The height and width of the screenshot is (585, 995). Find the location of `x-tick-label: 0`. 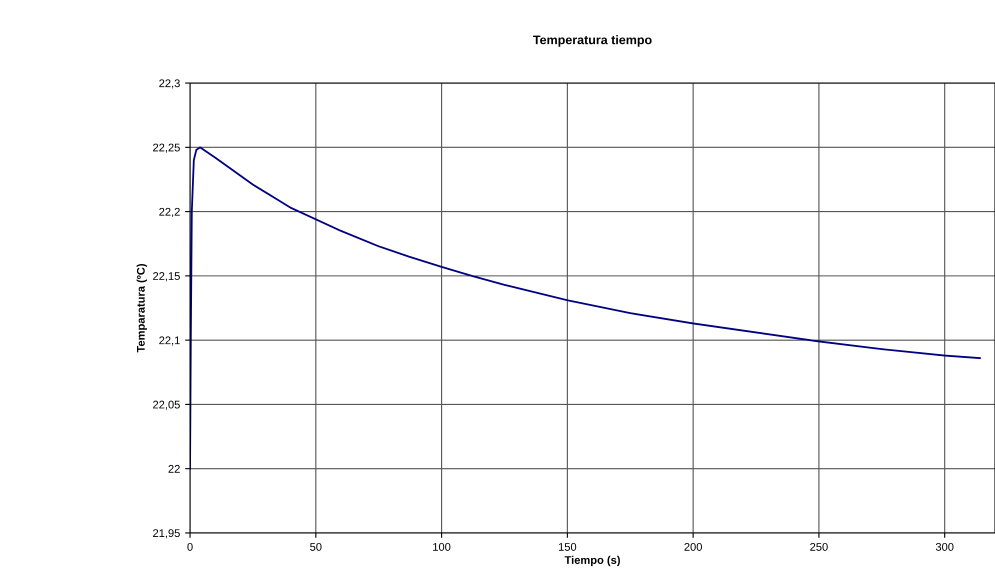

x-tick-label: 0 is located at coordinates (190, 546).